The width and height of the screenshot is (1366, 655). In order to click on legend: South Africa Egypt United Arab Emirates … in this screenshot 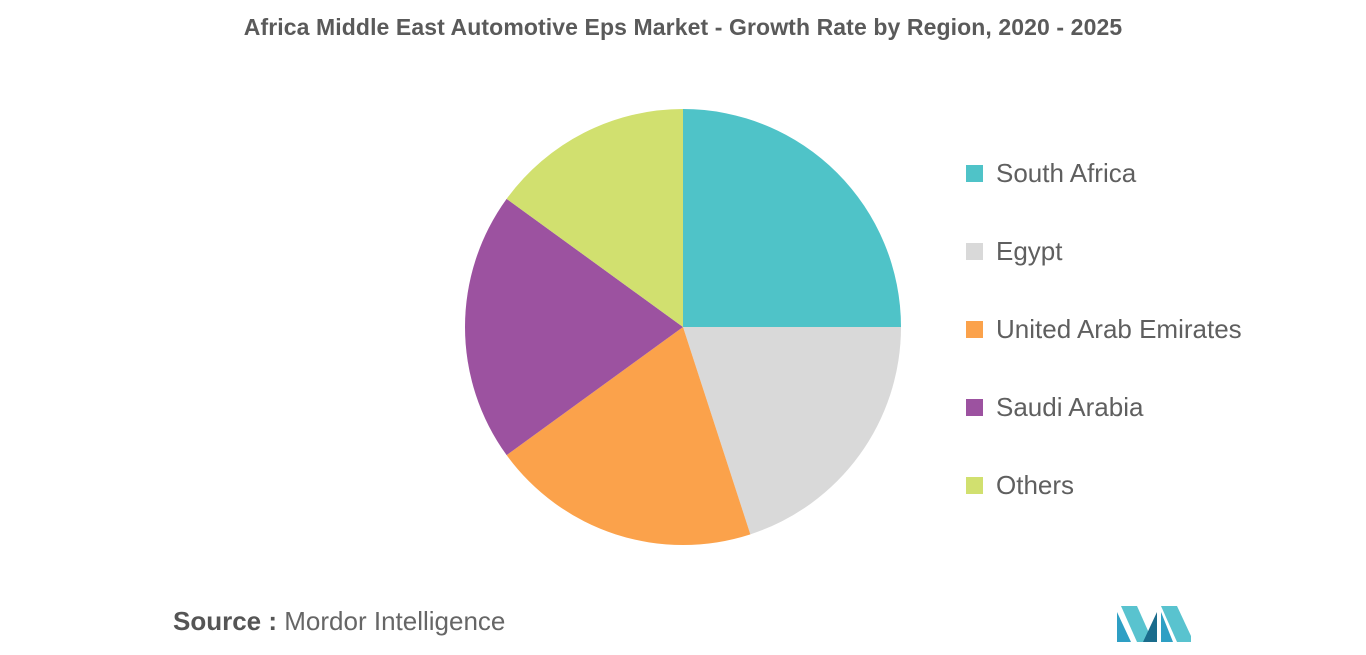, I will do `click(1104, 351)`.